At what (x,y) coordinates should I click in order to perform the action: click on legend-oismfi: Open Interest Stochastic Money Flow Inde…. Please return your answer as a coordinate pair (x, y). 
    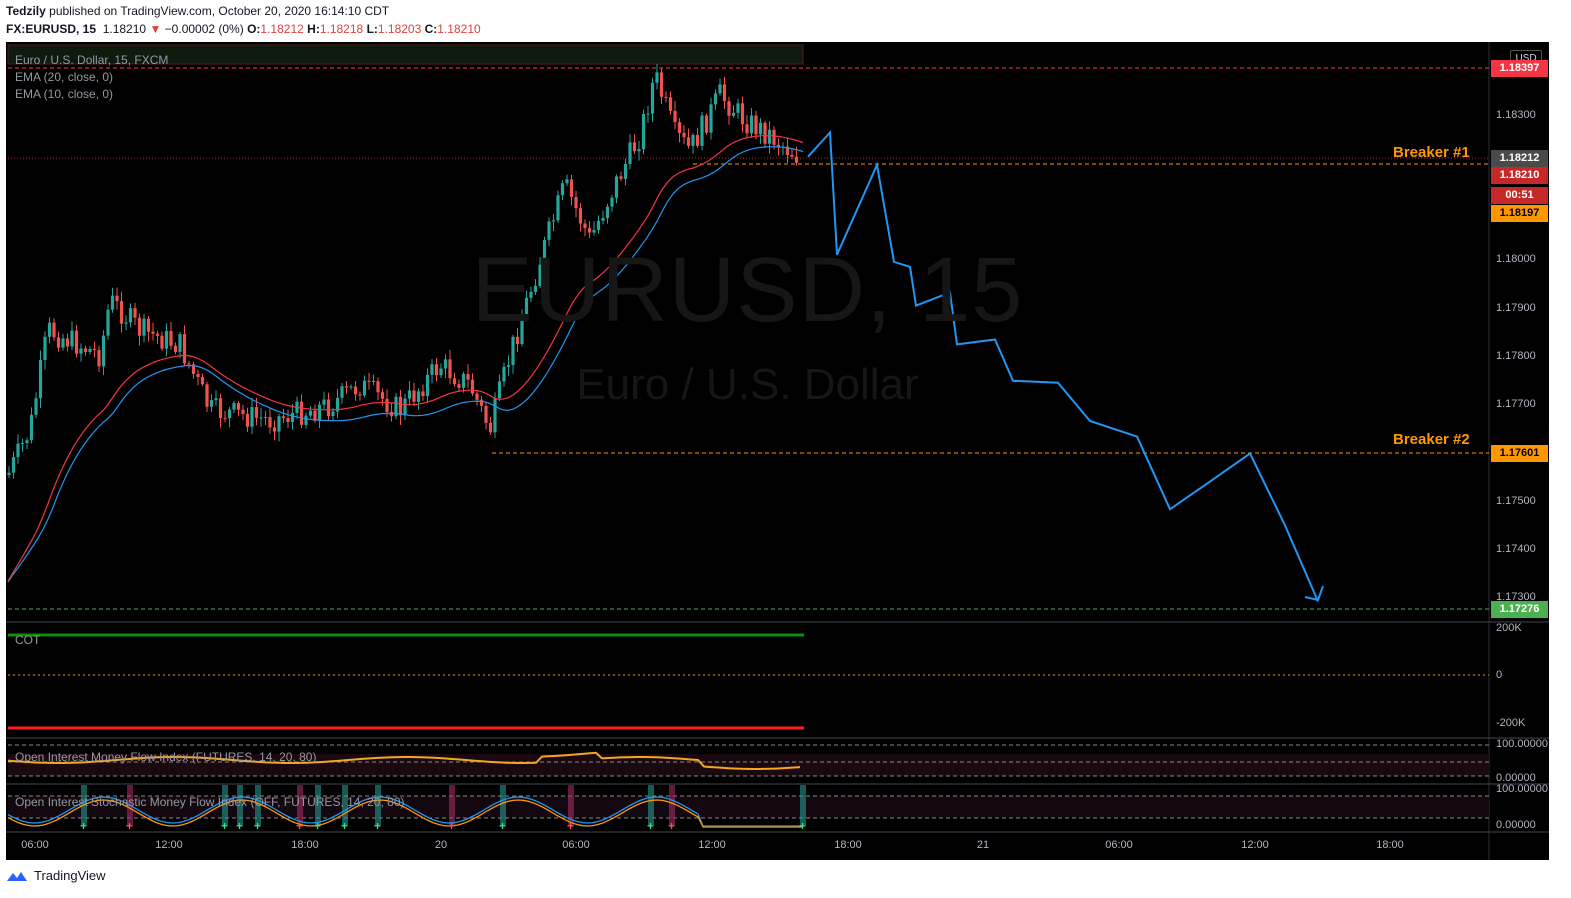
    Looking at the image, I should click on (210, 802).